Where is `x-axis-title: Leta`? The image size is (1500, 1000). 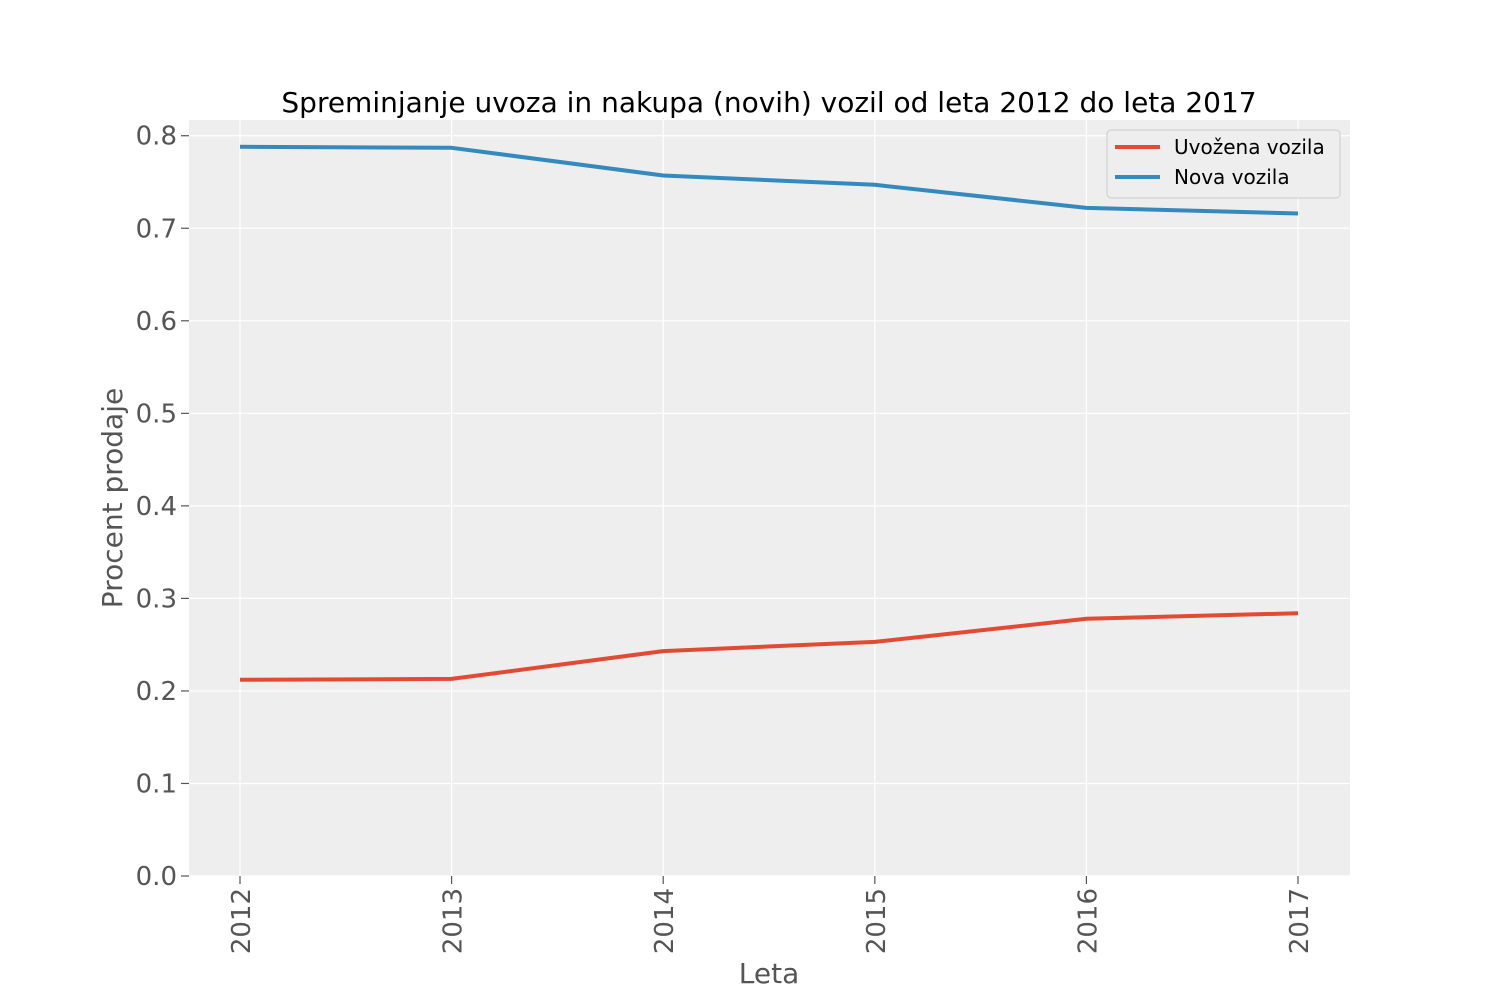 x-axis-title: Leta is located at coordinates (769, 973).